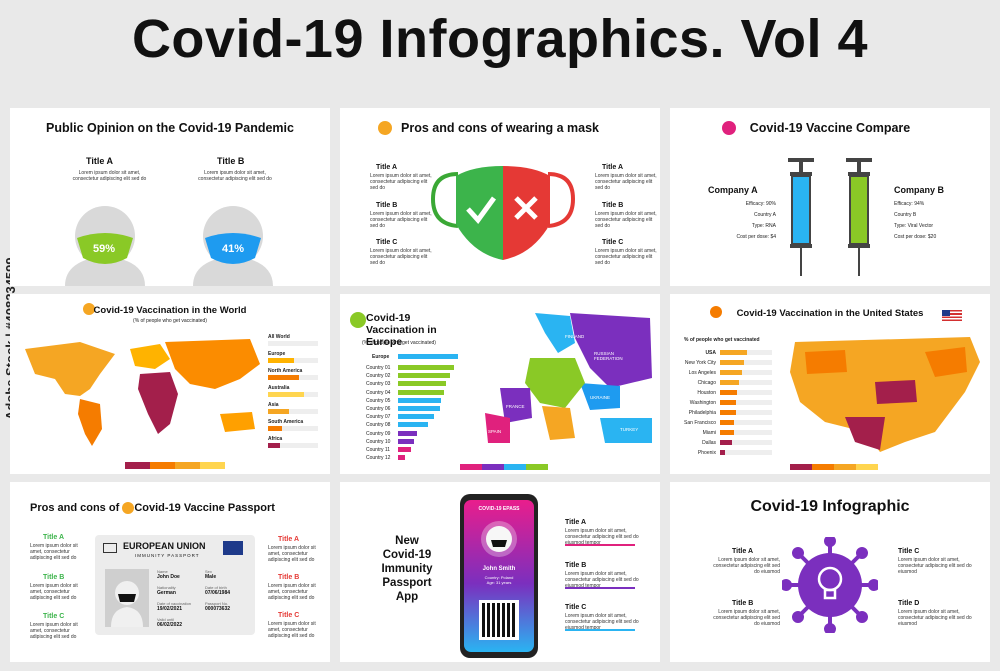  I want to click on user-avatar, so click(499, 539).